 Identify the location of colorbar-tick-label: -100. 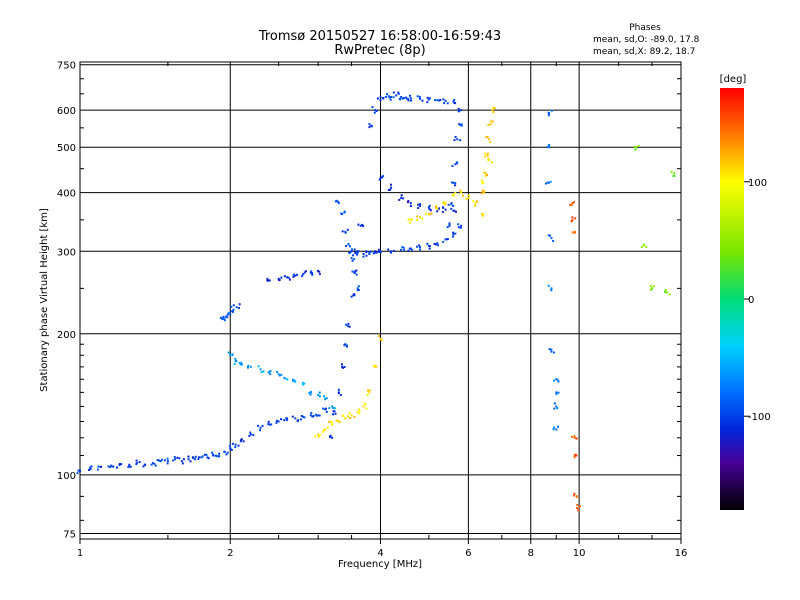
(759, 417).